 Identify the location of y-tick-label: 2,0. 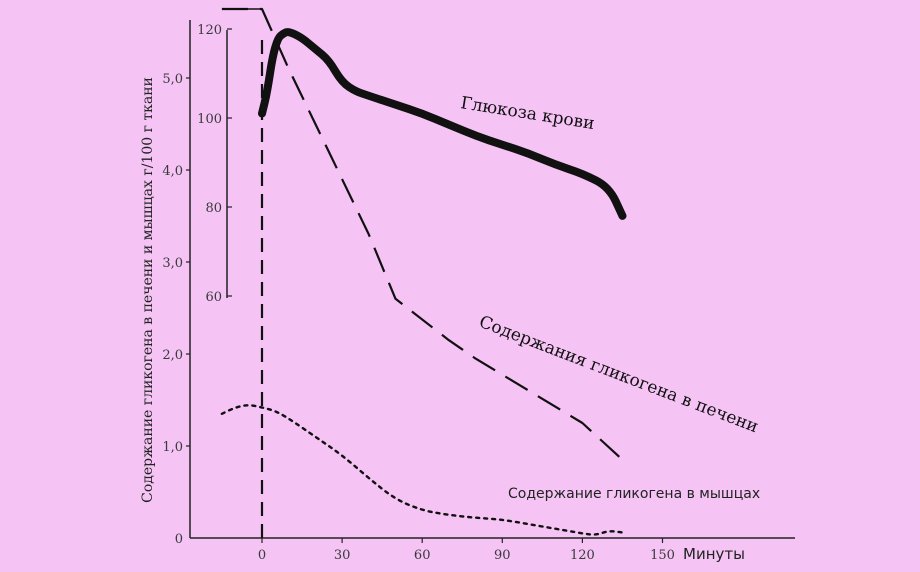
(172, 355).